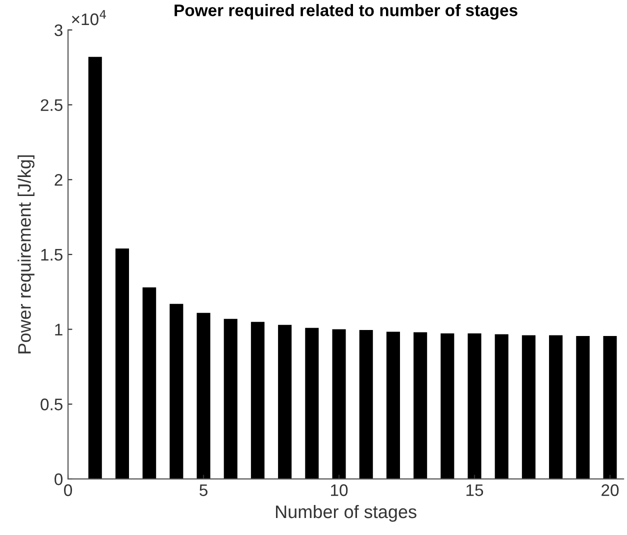  What do you see at coordinates (26, 254) in the screenshot?
I see `y-axis-title: Power requirement [J/kg]` at bounding box center [26, 254].